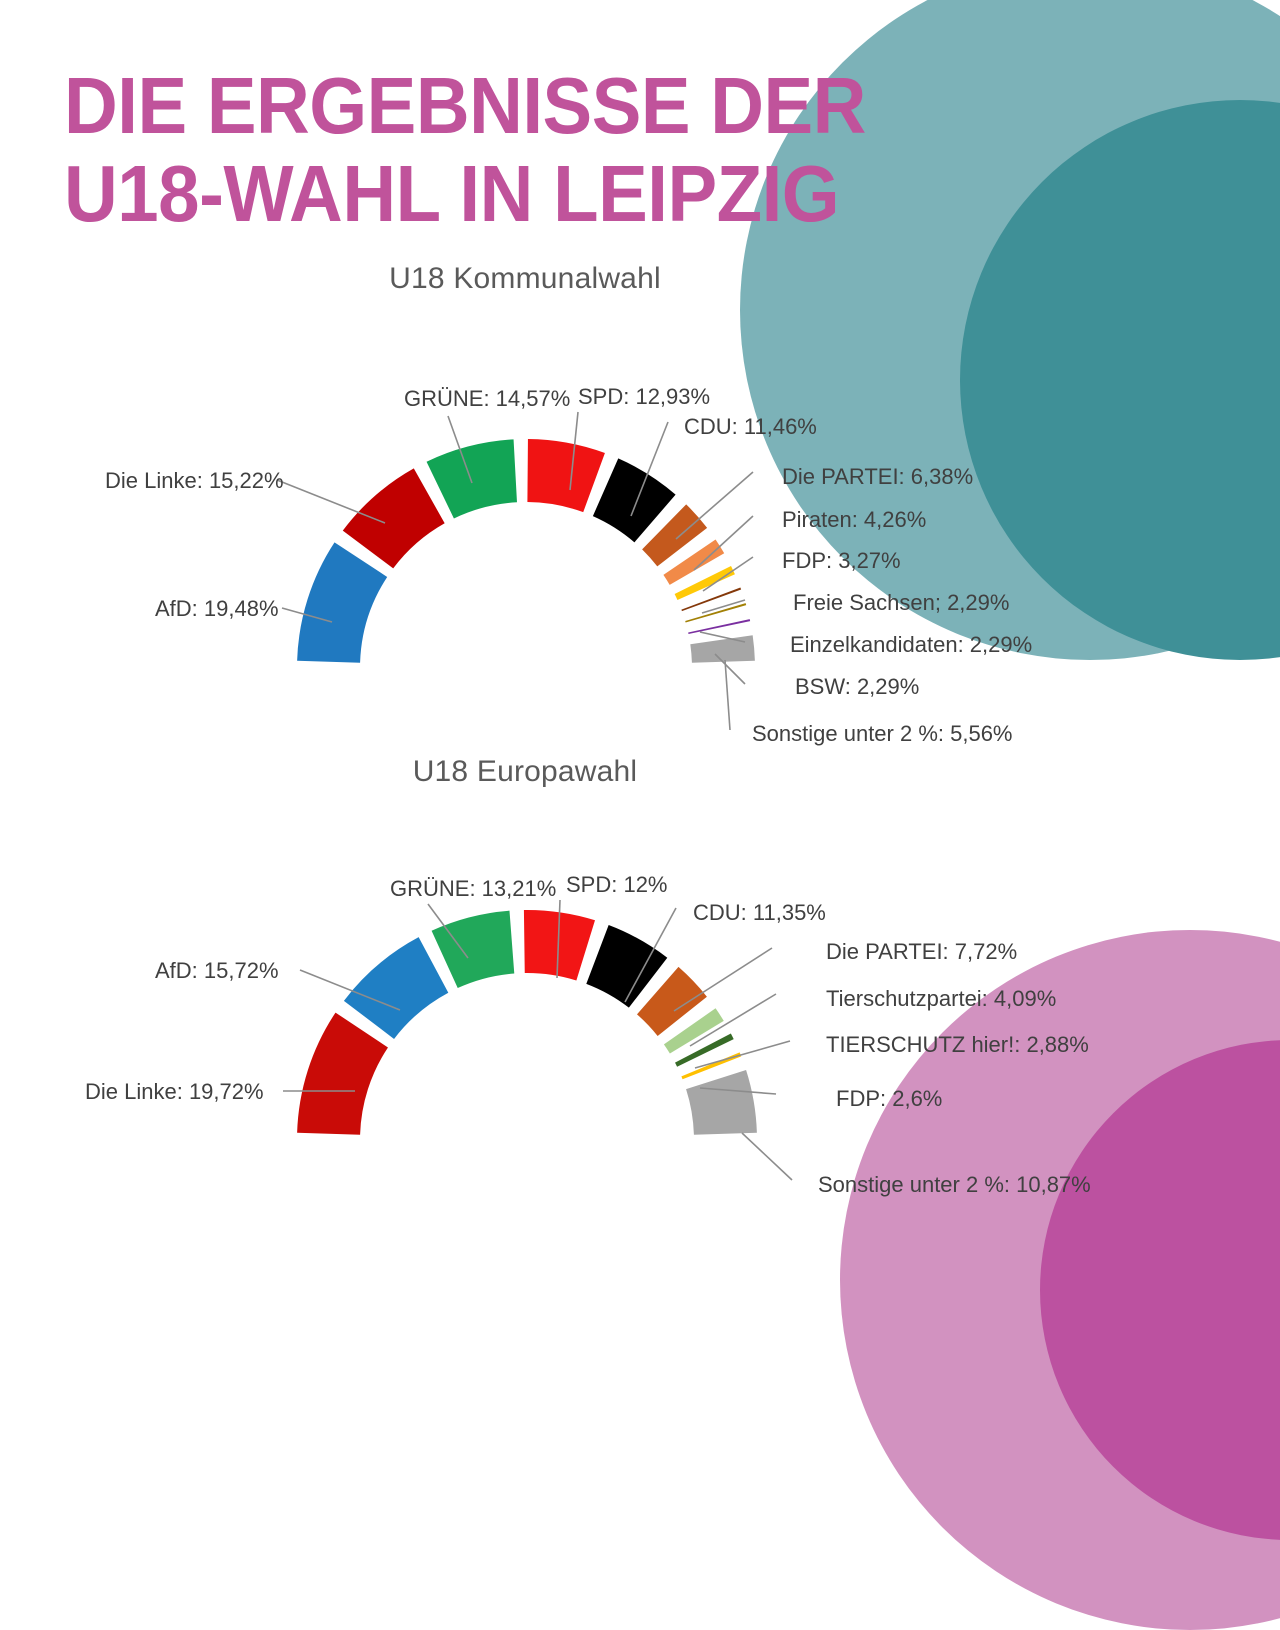  I want to click on callout-label: SPD: 12%, so click(617, 884).